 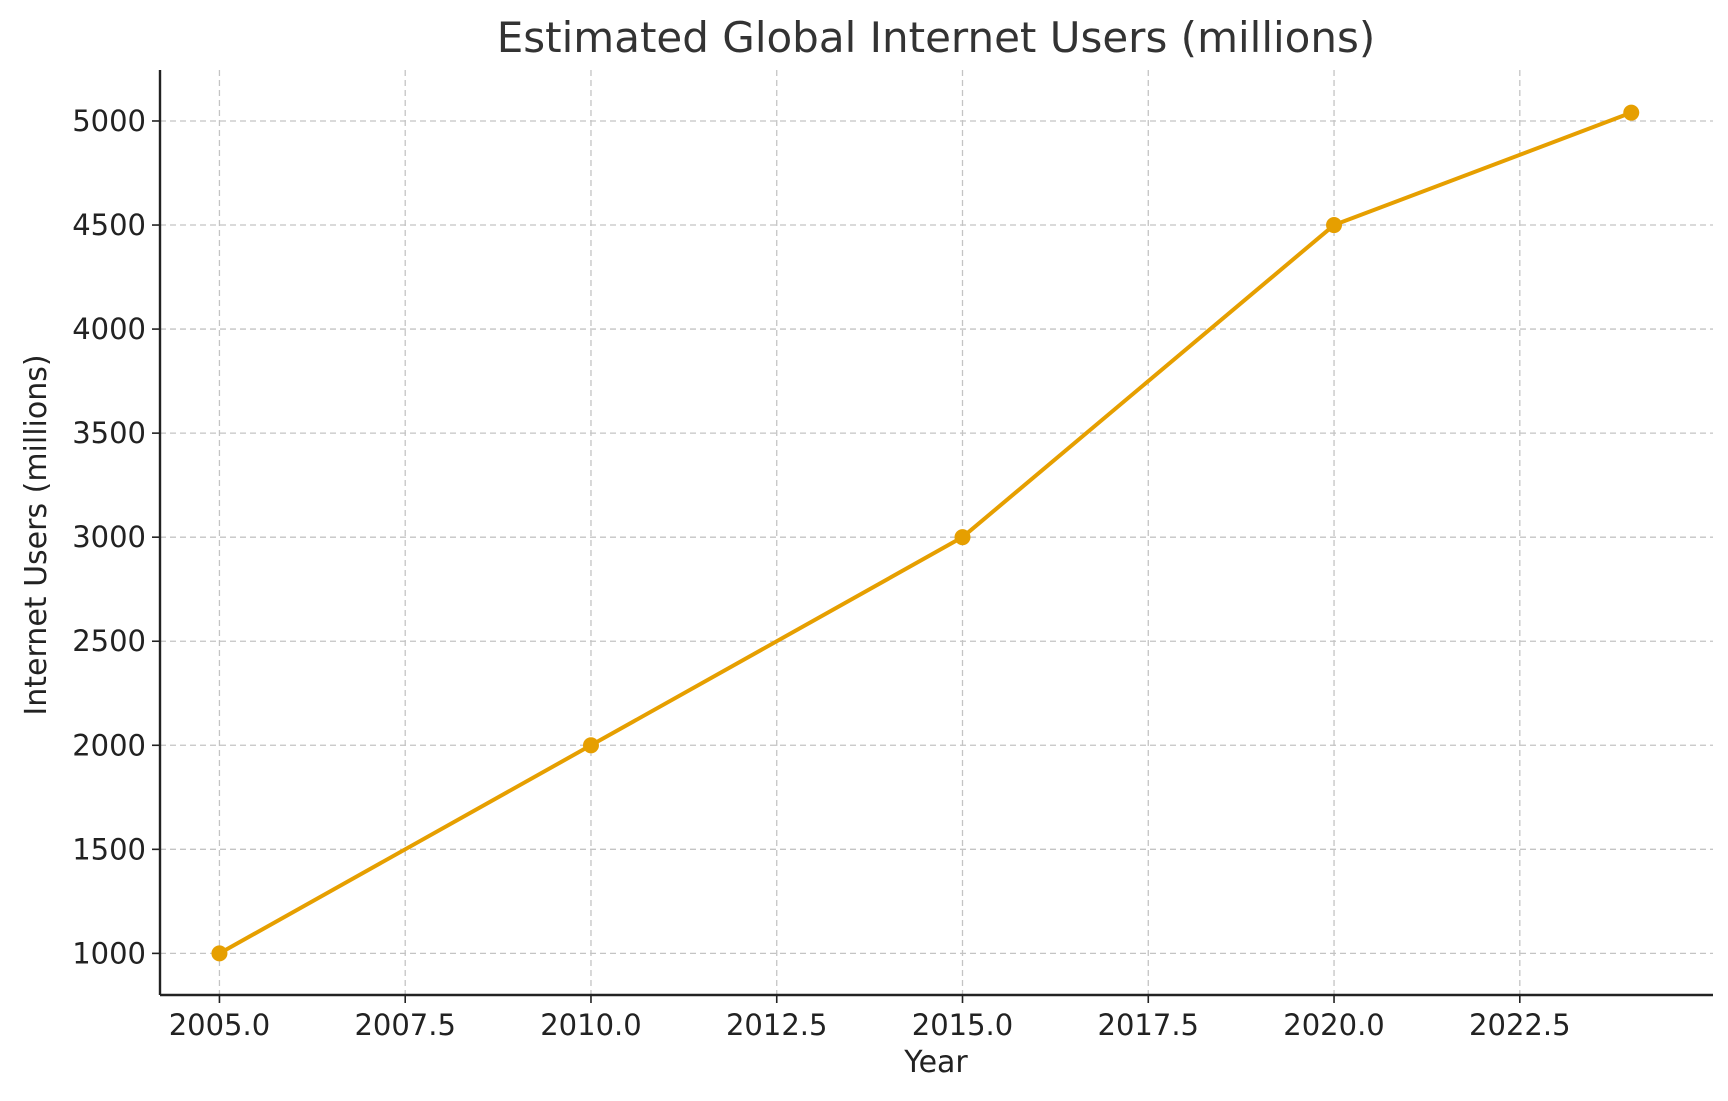 What do you see at coordinates (1519, 1025) in the screenshot?
I see `x-tick-label: 2022.5` at bounding box center [1519, 1025].